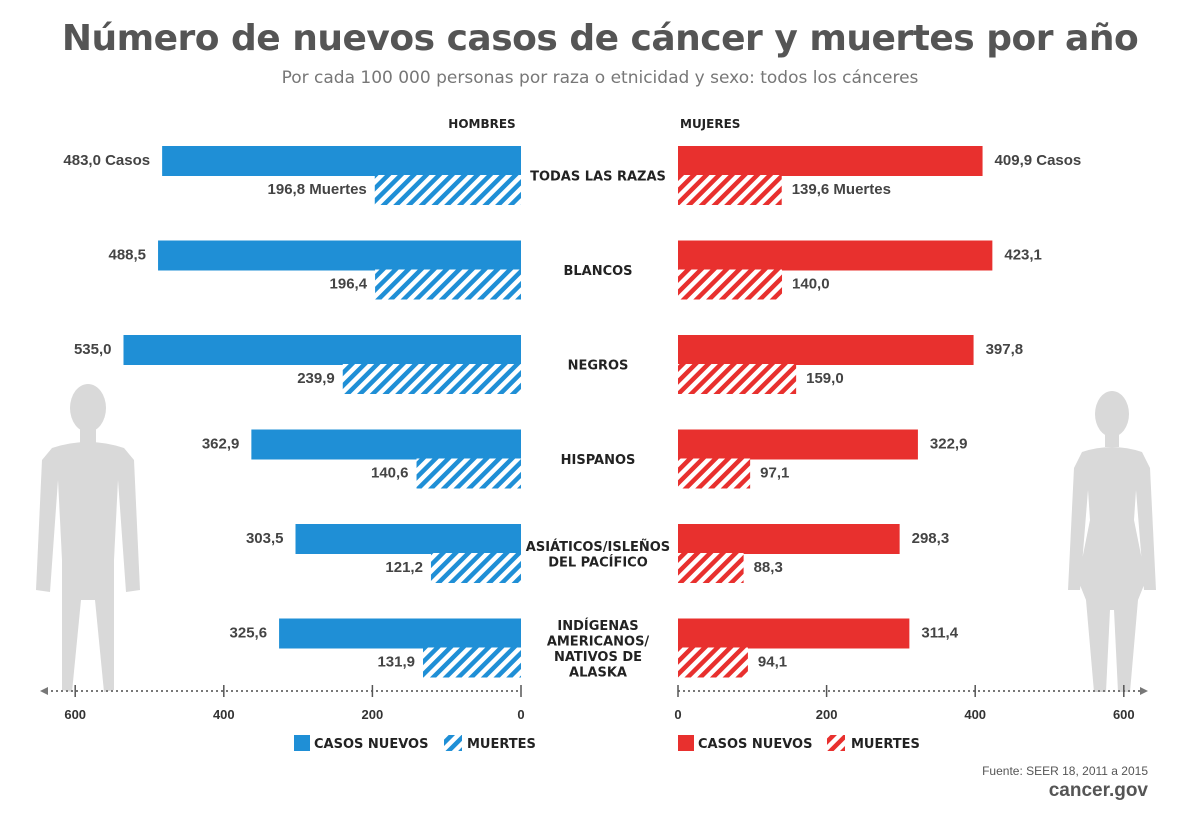 The width and height of the screenshot is (1200, 822). Describe the element at coordinates (772, 662) in the screenshot. I see `label-women-deaths-5: 94,1` at that location.